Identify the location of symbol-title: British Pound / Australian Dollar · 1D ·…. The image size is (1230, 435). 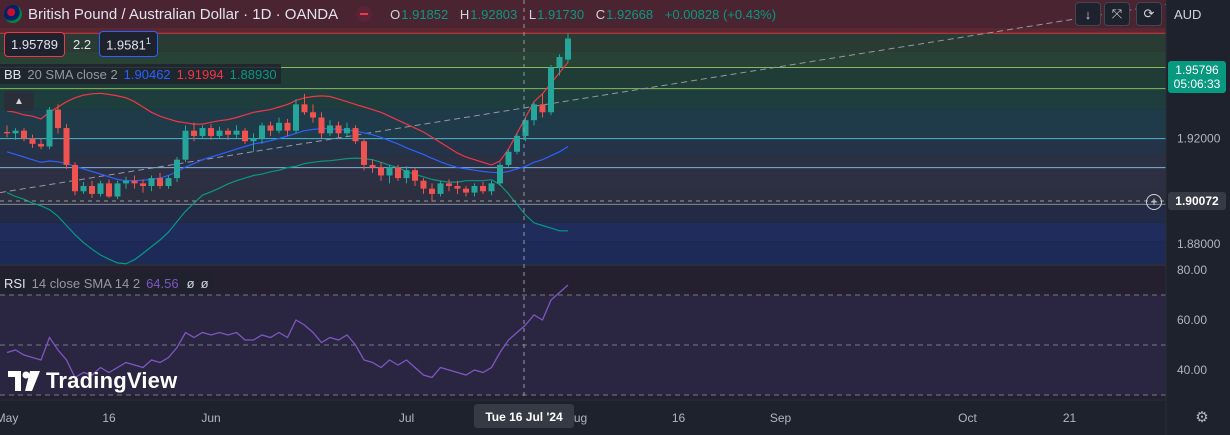
(183, 14).